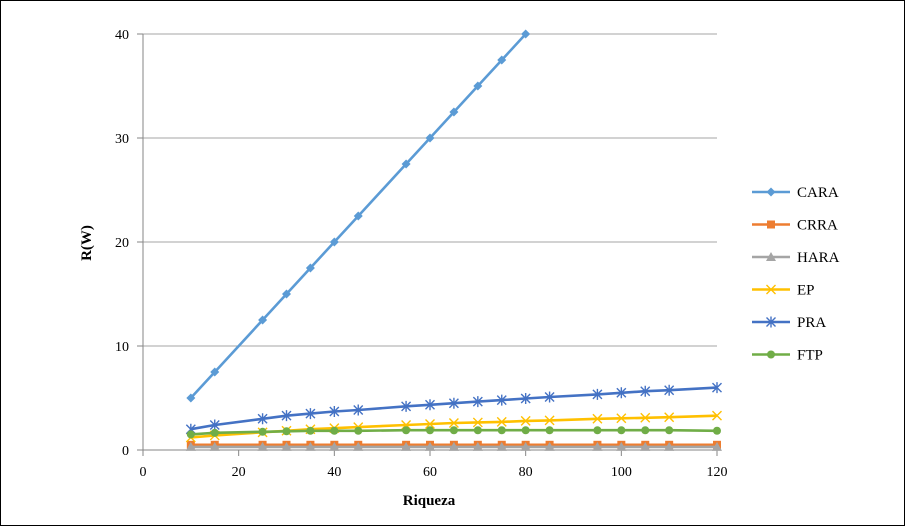 The height and width of the screenshot is (526, 905). Describe the element at coordinates (122, 35) in the screenshot. I see `y-tick-label: 40` at that location.